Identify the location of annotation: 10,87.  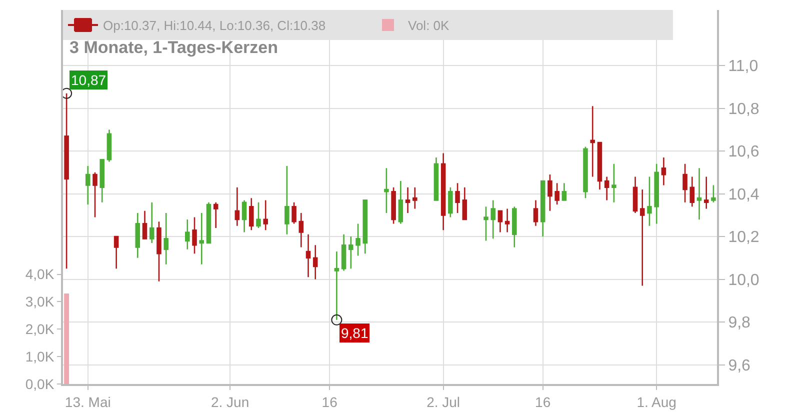
(88, 80).